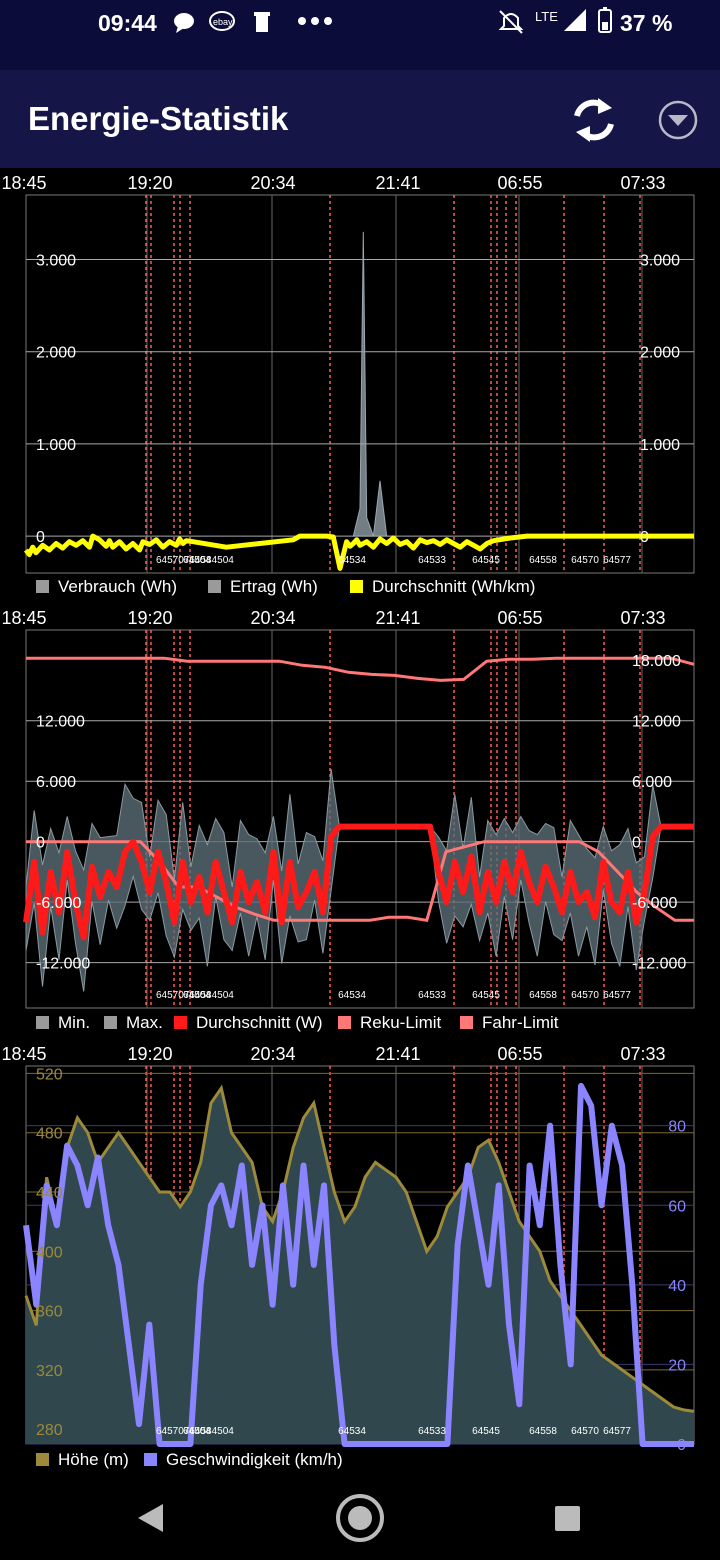 The height and width of the screenshot is (1560, 720). I want to click on status-time: 09:44, so click(127, 23).